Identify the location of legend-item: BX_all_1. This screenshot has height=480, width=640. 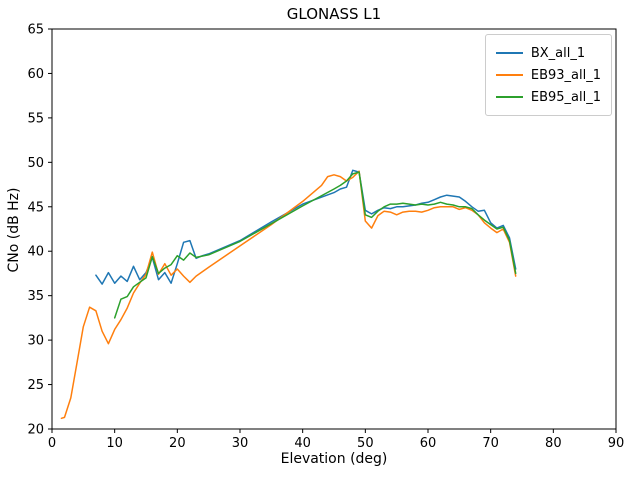
(548, 53).